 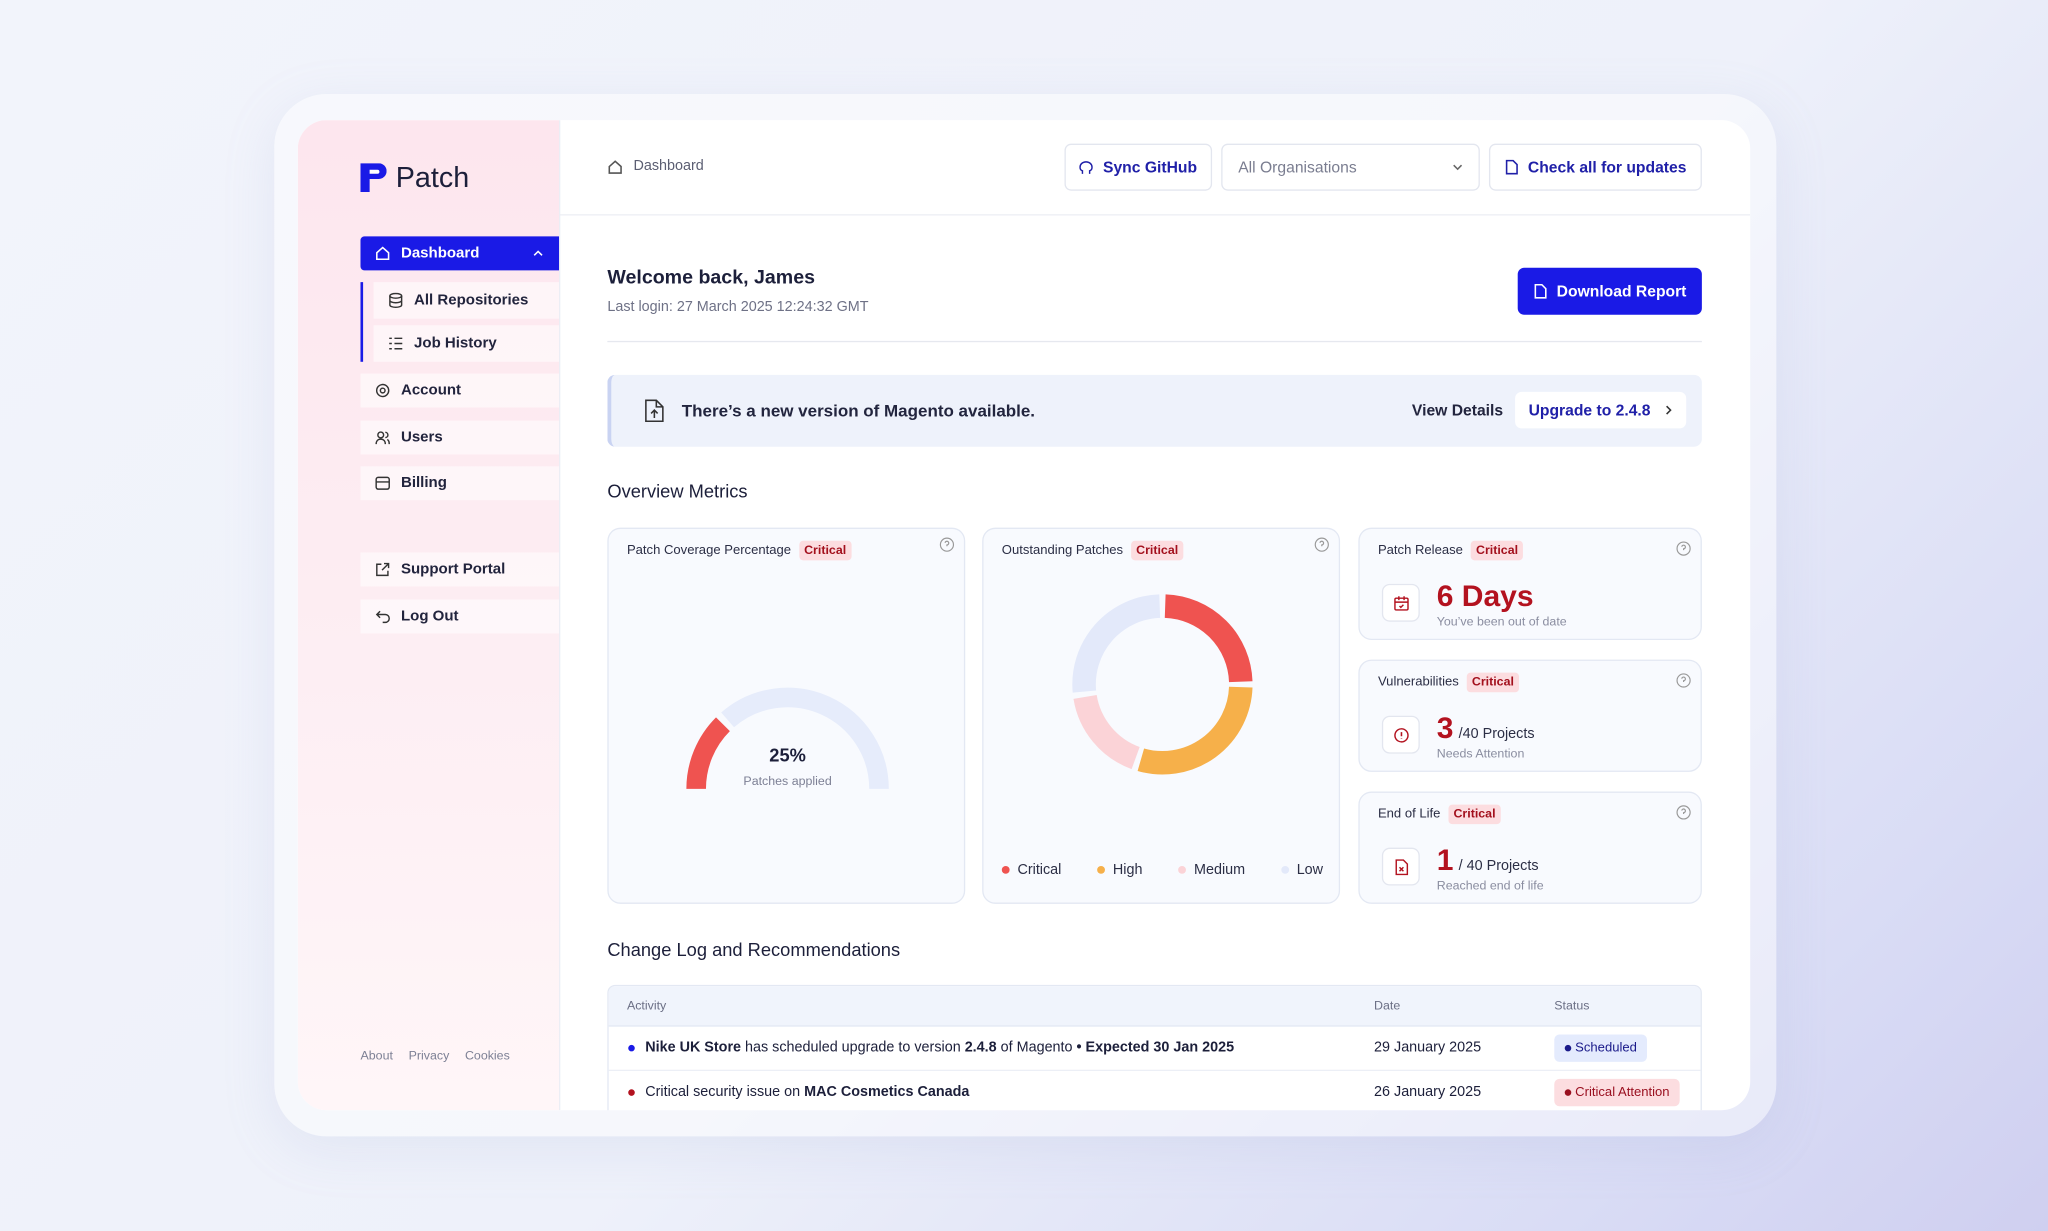 I want to click on footer-link: Privacy, so click(x=429, y=1056).